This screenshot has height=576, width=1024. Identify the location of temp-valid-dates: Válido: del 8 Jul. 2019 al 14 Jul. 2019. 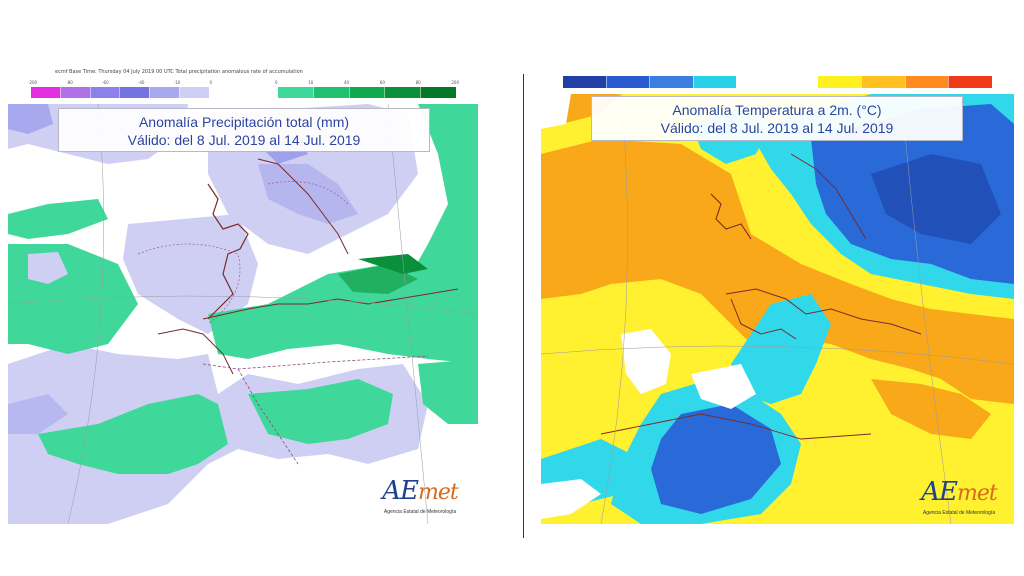
(777, 128).